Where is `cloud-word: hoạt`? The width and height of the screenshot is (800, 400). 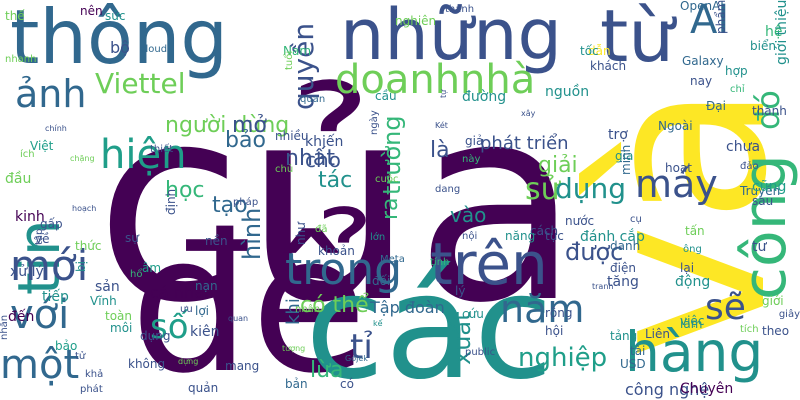 cloud-word: hoạt is located at coordinates (679, 168).